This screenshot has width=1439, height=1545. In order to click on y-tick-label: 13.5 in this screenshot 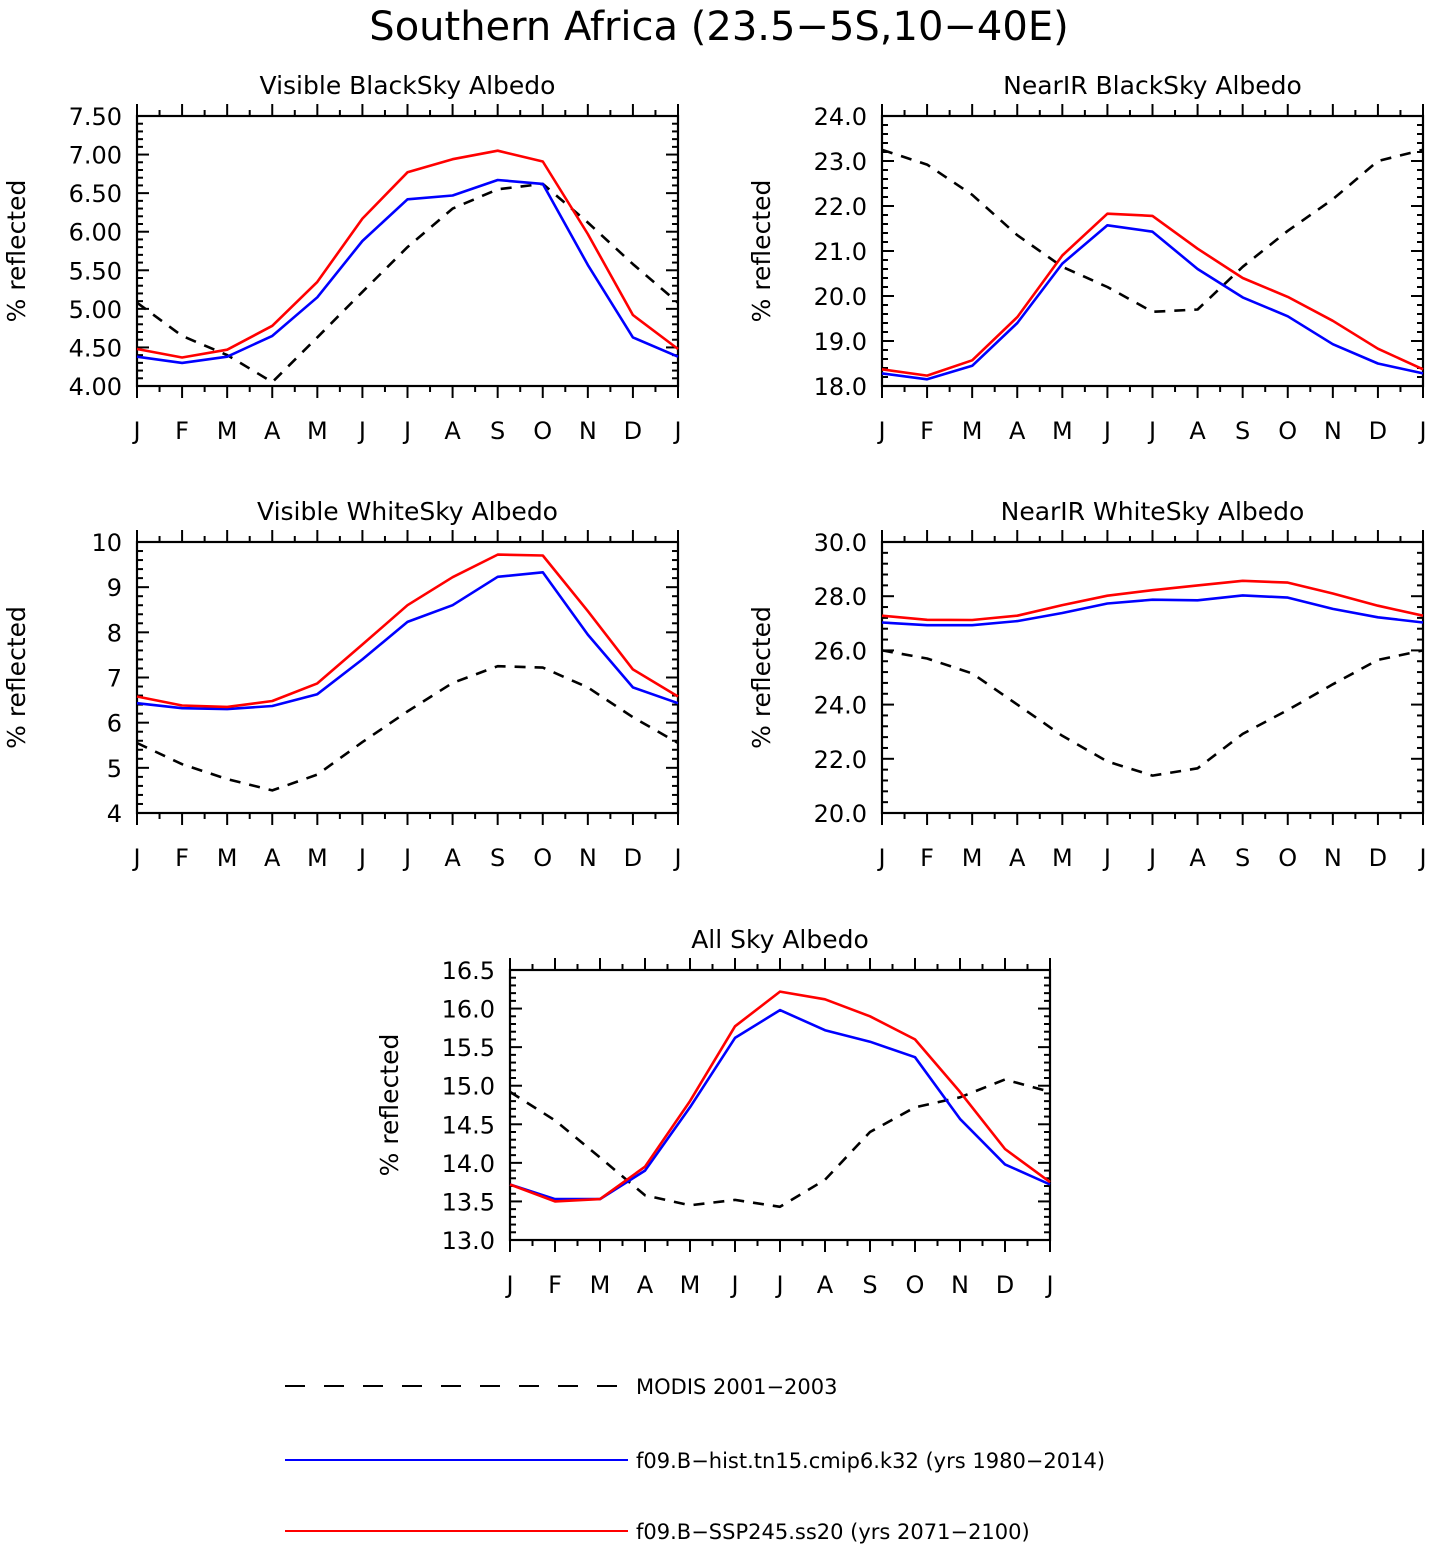, I will do `click(468, 1202)`.